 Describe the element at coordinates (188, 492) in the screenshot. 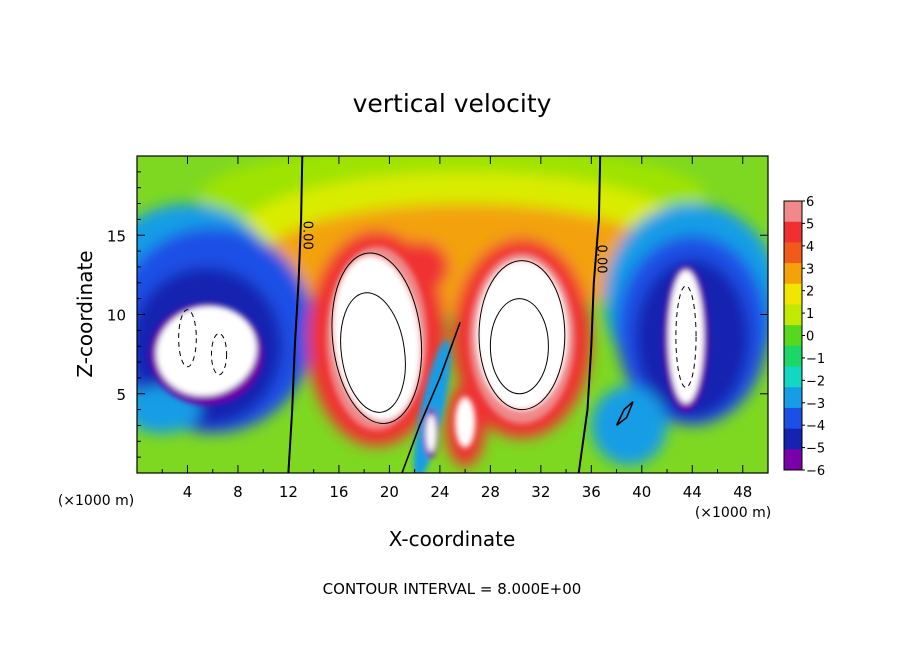

I see `x-tick-label: 4` at that location.